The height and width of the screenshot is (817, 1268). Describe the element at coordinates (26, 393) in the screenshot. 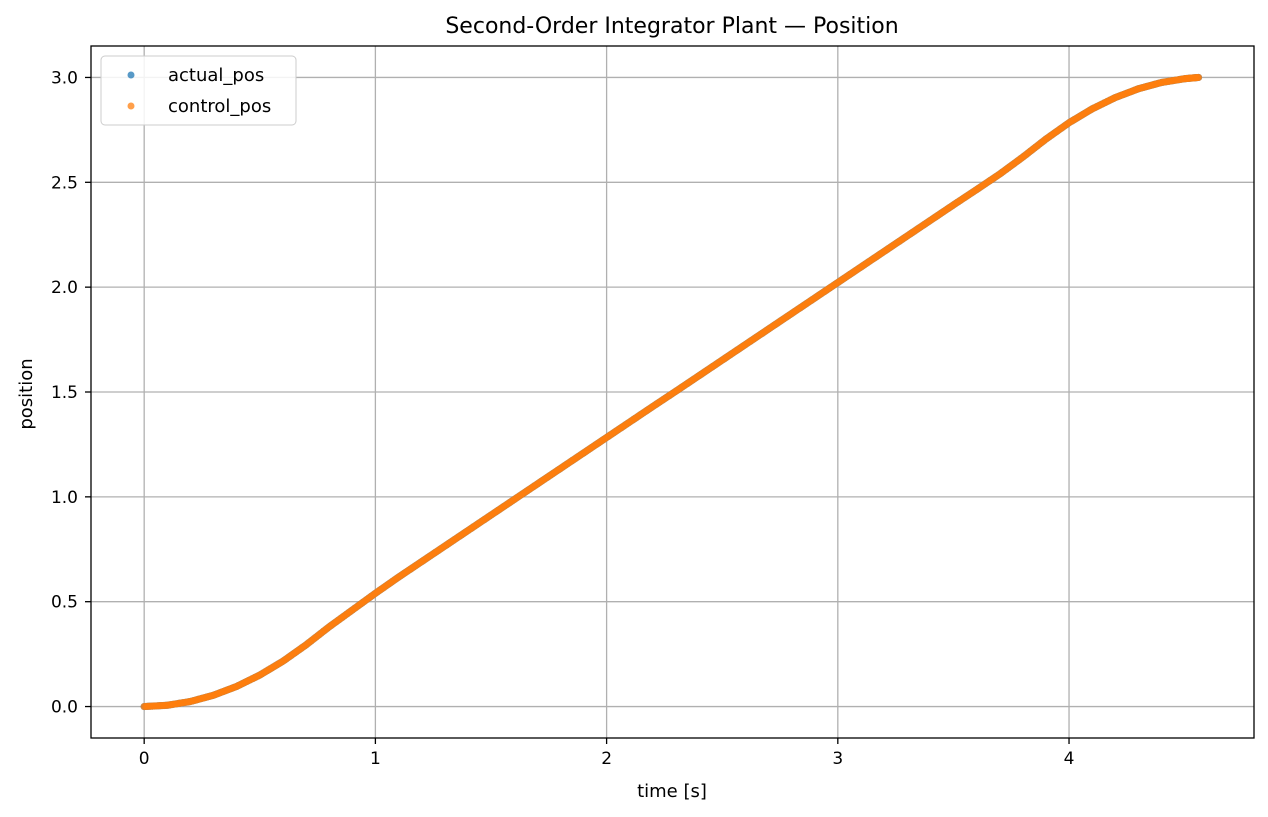

I see `y-axis-label: position` at that location.